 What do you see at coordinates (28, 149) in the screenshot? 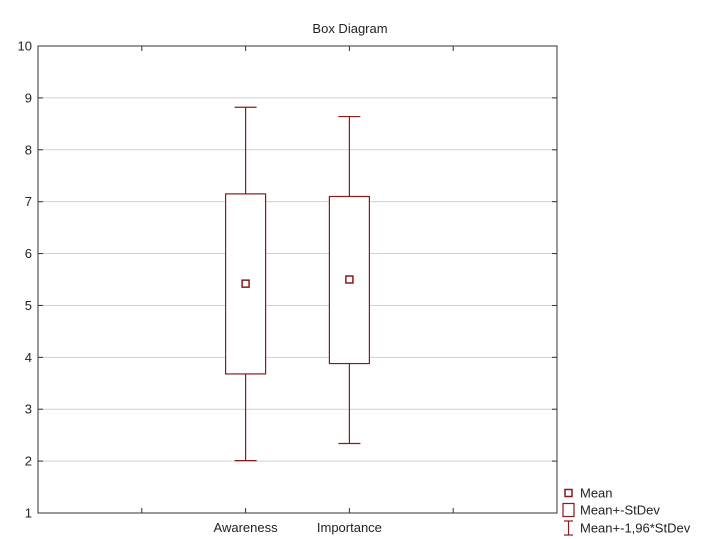
I see `y-tick-label: 8` at bounding box center [28, 149].